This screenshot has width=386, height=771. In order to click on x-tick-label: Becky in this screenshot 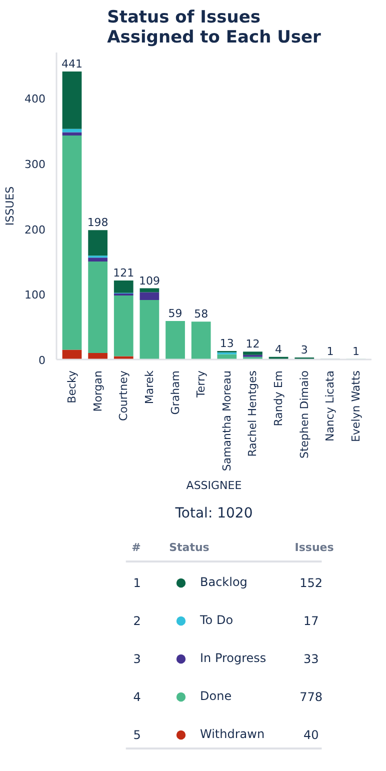, I will do `click(71, 387)`.